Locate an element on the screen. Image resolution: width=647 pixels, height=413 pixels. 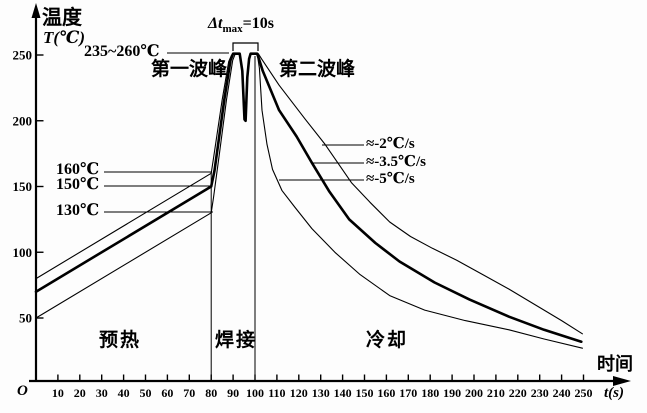
y-tick-label: 200 is located at coordinates (23, 120).